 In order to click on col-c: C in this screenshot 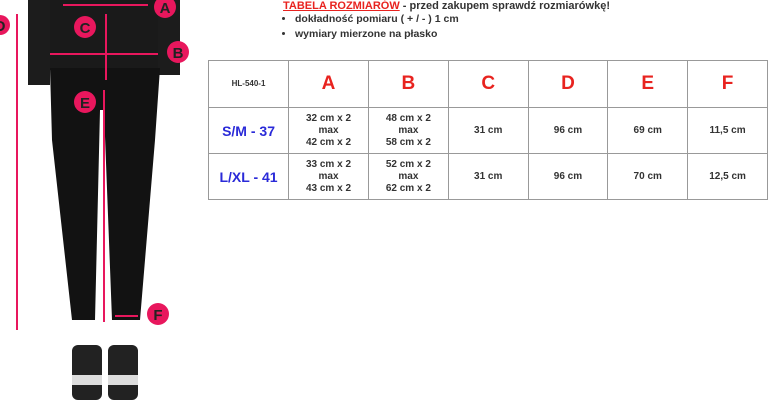, I will do `click(488, 84)`.